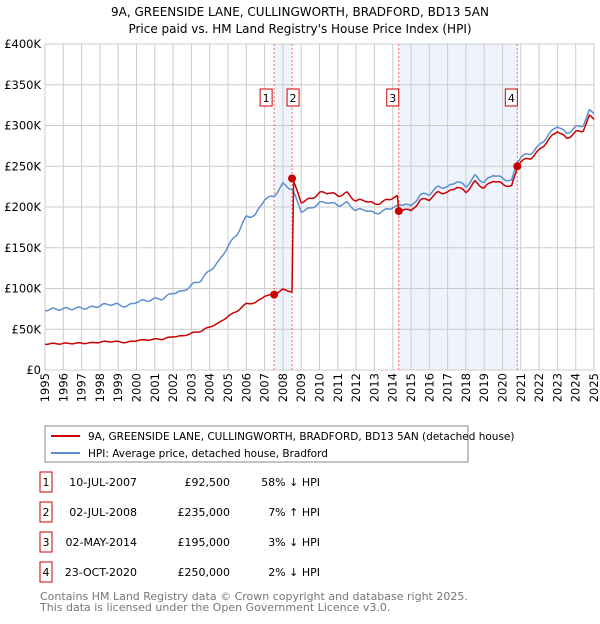 This screenshot has height=624, width=600. I want to click on table-sale-hpi-diff: 2% ↓ HPI, so click(294, 572).